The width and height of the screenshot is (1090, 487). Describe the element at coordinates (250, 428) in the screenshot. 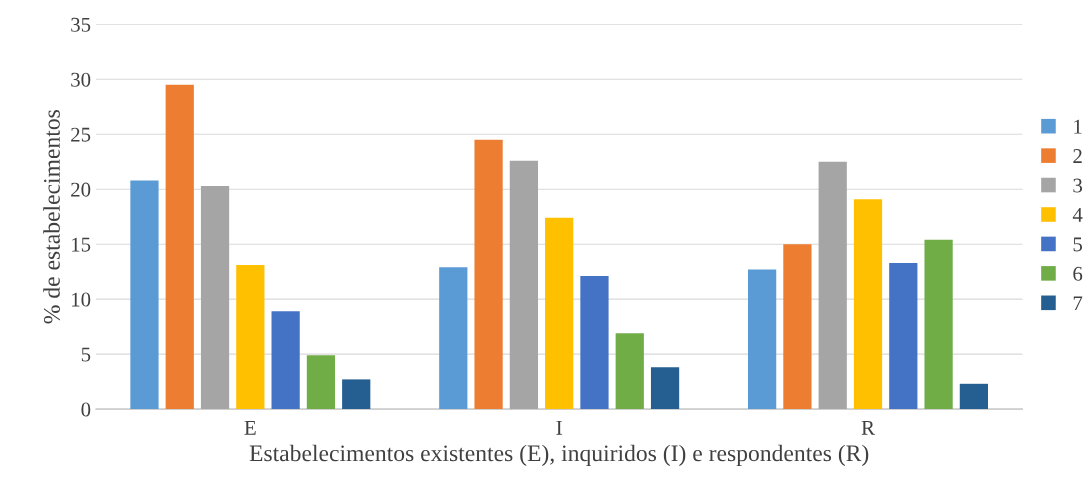

I see `x-tick-label: E` at that location.